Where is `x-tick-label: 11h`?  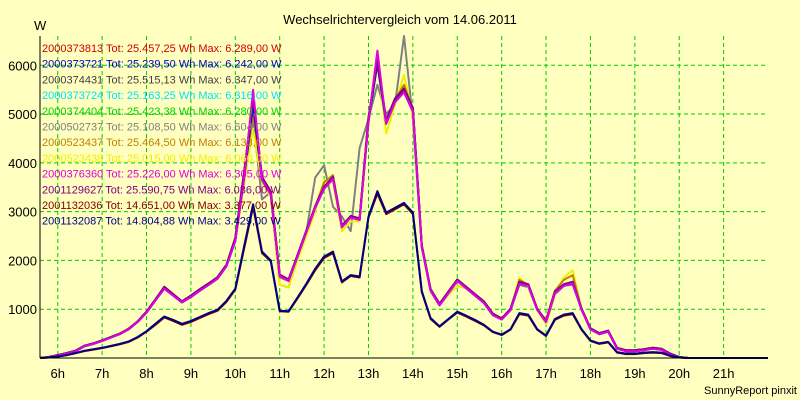 x-tick-label: 11h is located at coordinates (279, 373).